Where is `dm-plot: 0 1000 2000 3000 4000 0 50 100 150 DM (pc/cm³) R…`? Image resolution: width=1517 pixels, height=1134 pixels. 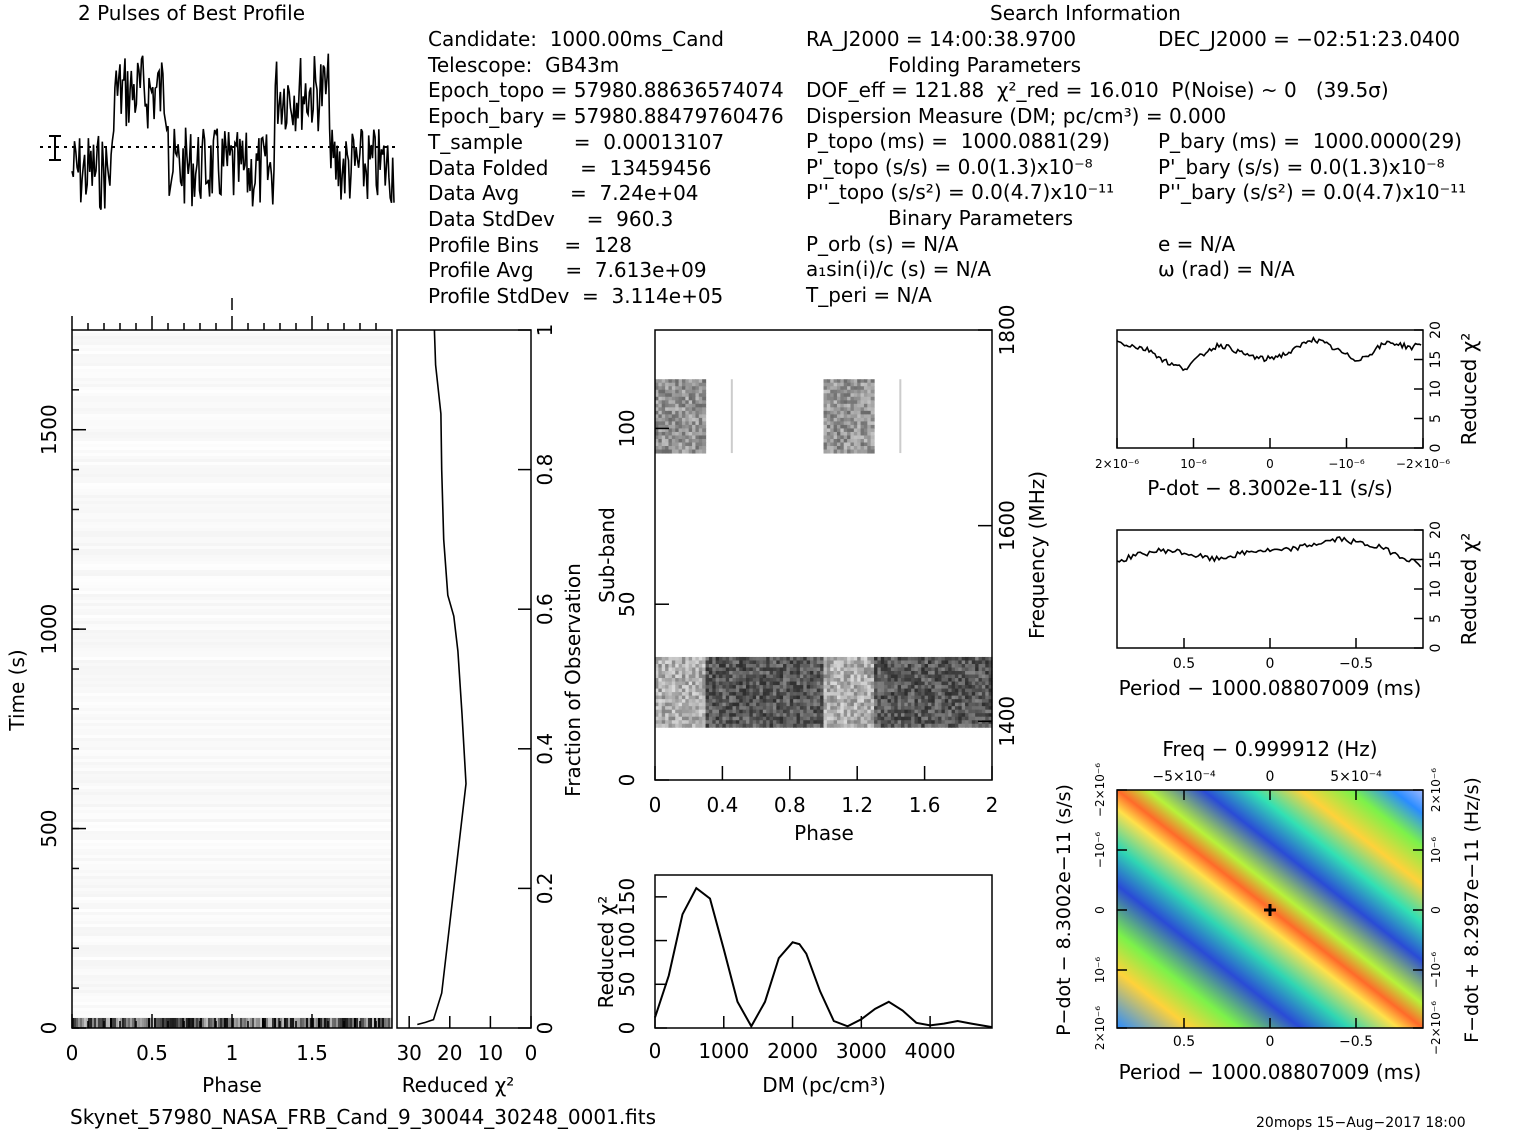 dm-plot: 0 1000 2000 3000 4000 0 50 100 150 DM (pc/cm³) R… is located at coordinates (793, 985).